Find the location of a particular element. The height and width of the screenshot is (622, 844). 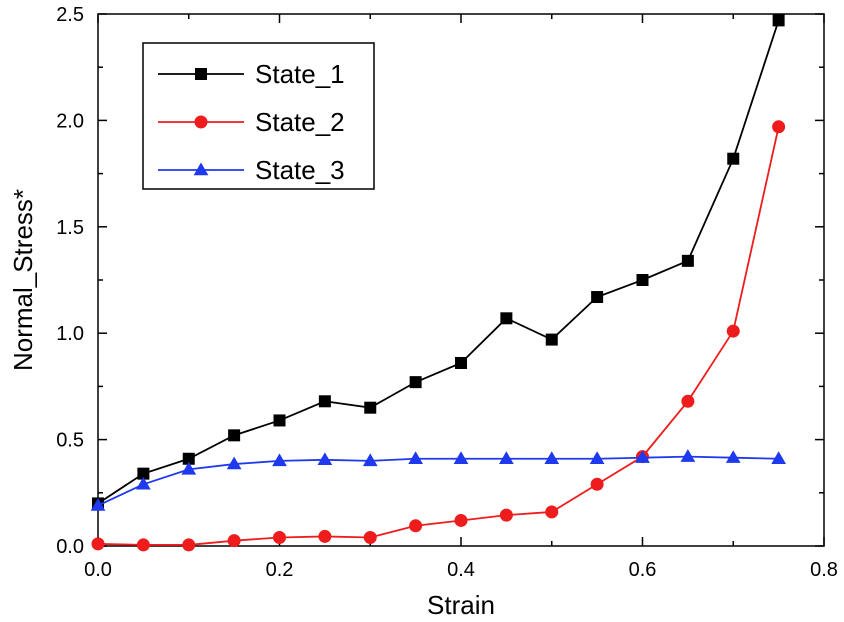

legend-label: State_3 is located at coordinates (300, 170).